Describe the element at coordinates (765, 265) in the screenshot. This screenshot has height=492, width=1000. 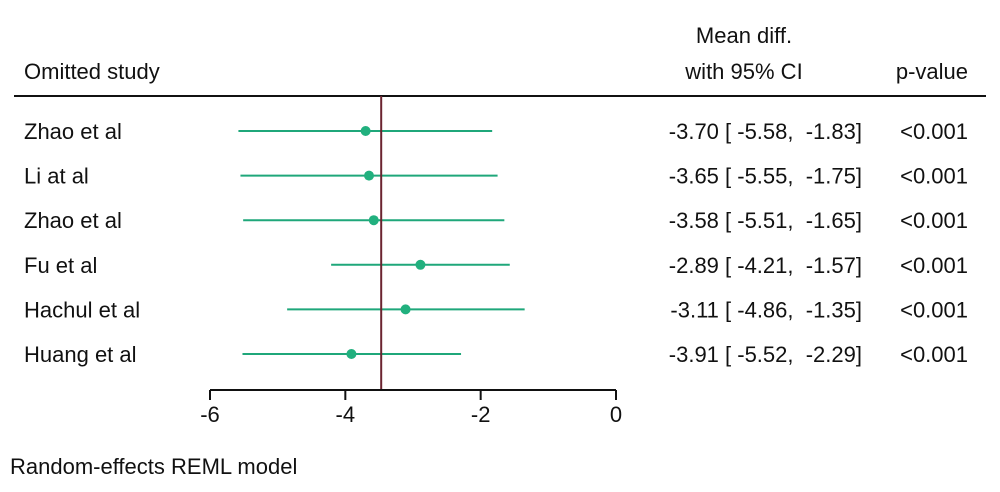
I see `ci-text: -2.89 [ -4.21, -1.57]` at that location.